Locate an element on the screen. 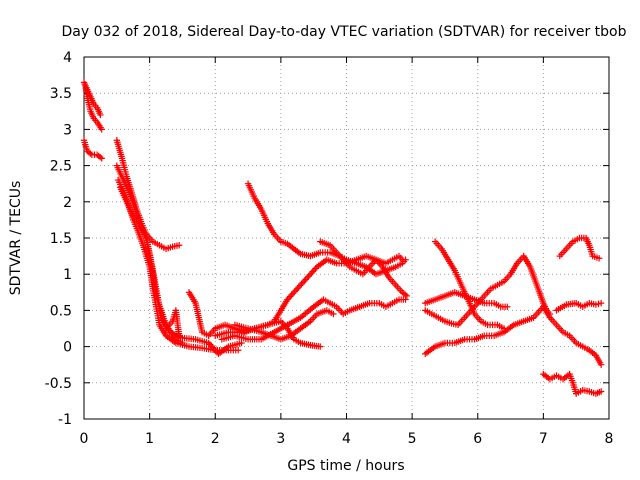 Image resolution: width=640 pixels, height=480 pixels. x-tick-label: 5 is located at coordinates (412, 439).